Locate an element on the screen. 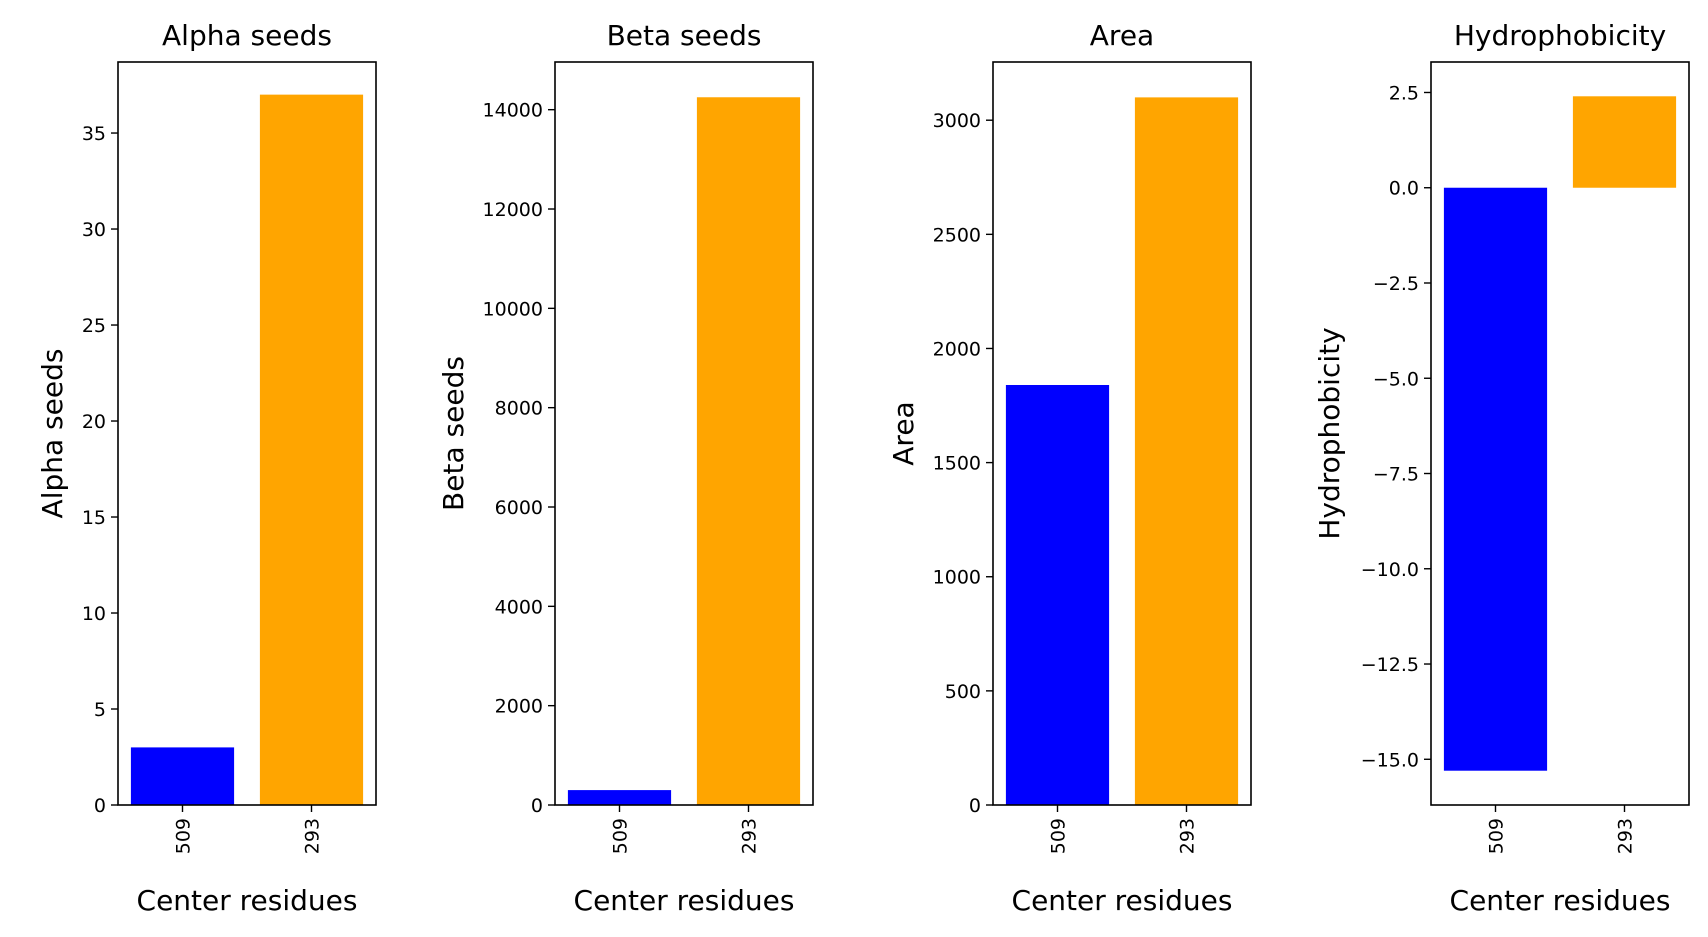 The height and width of the screenshot is (937, 1708). y-tick-label: 0.0 is located at coordinates (1404, 189).